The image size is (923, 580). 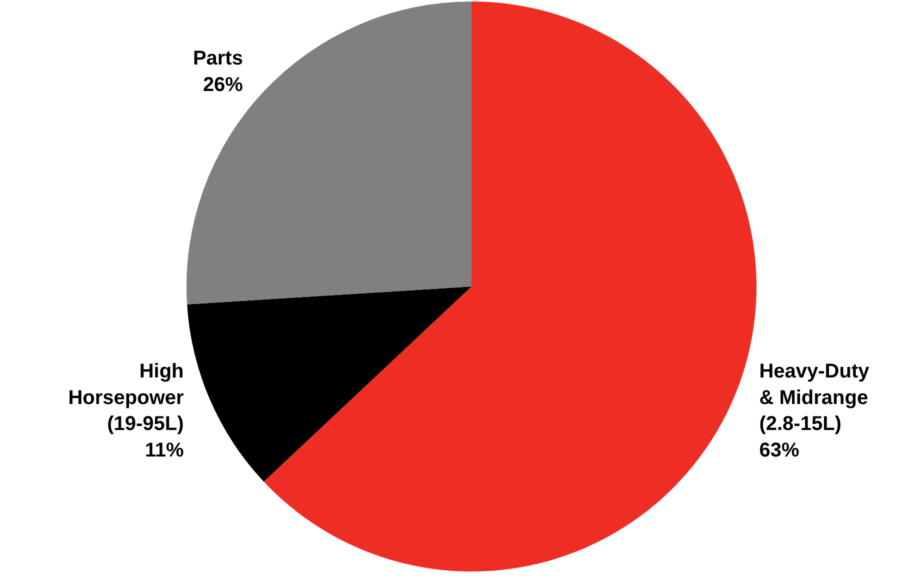 What do you see at coordinates (217, 59) in the screenshot?
I see `slice-label: Parts` at bounding box center [217, 59].